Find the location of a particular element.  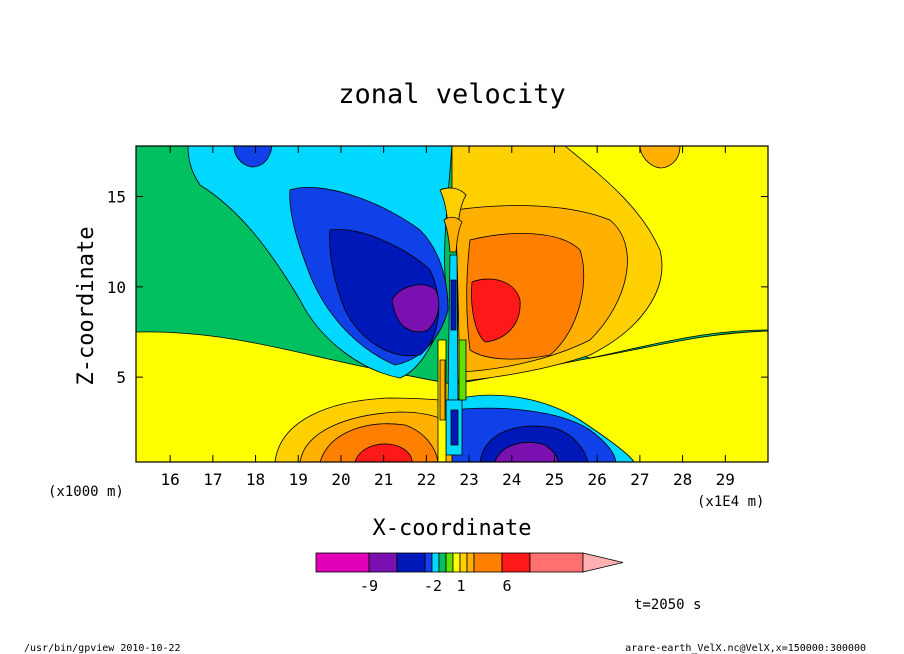

colorbar: -9 -2 1 6 is located at coordinates (469, 573).